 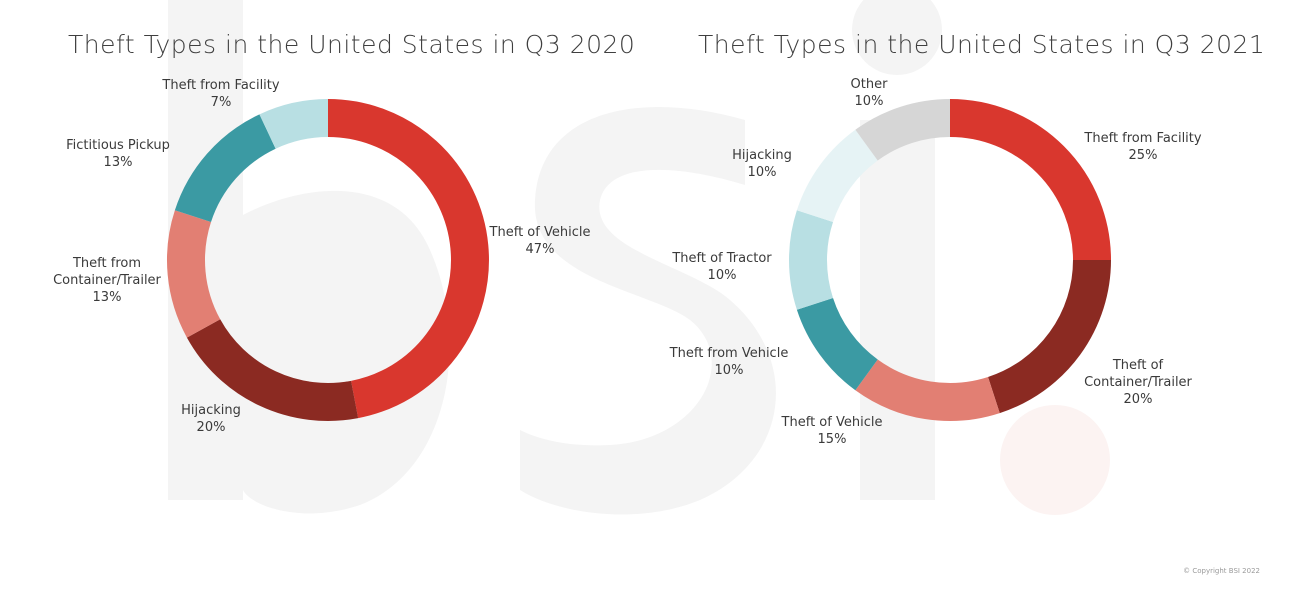 I want to click on watermark-s-shape, so click(x=648, y=310).